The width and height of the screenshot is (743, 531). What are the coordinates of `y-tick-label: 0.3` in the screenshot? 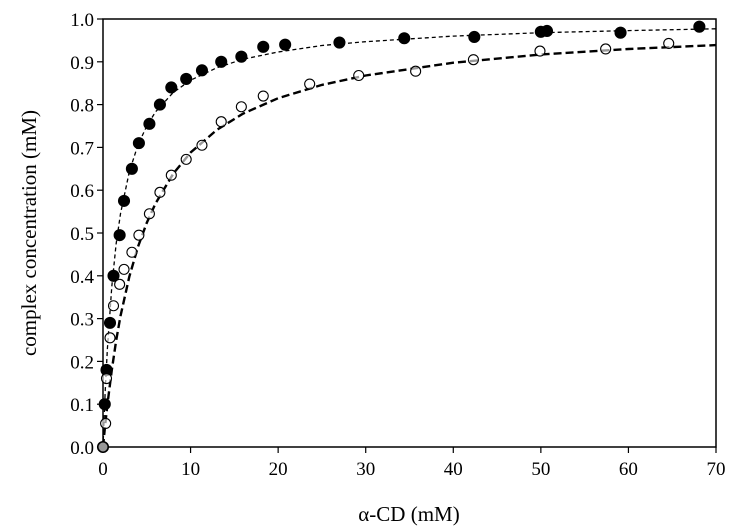 It's located at (82, 320).